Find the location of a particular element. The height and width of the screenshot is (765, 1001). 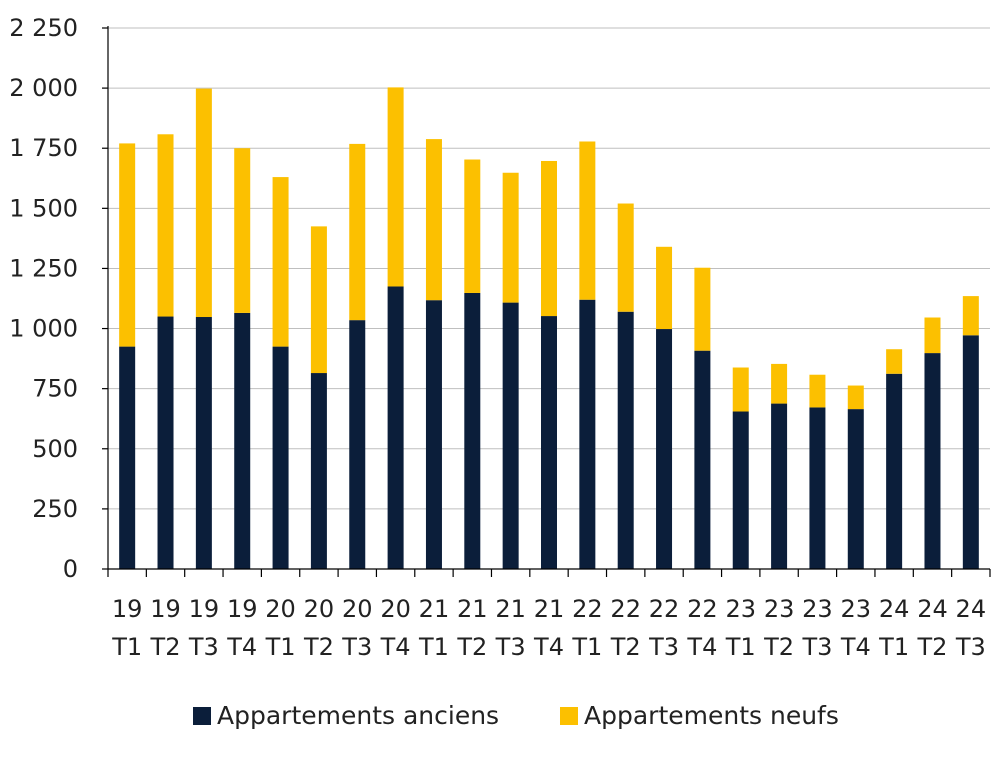

y-tick-label: 500 is located at coordinates (55, 449).